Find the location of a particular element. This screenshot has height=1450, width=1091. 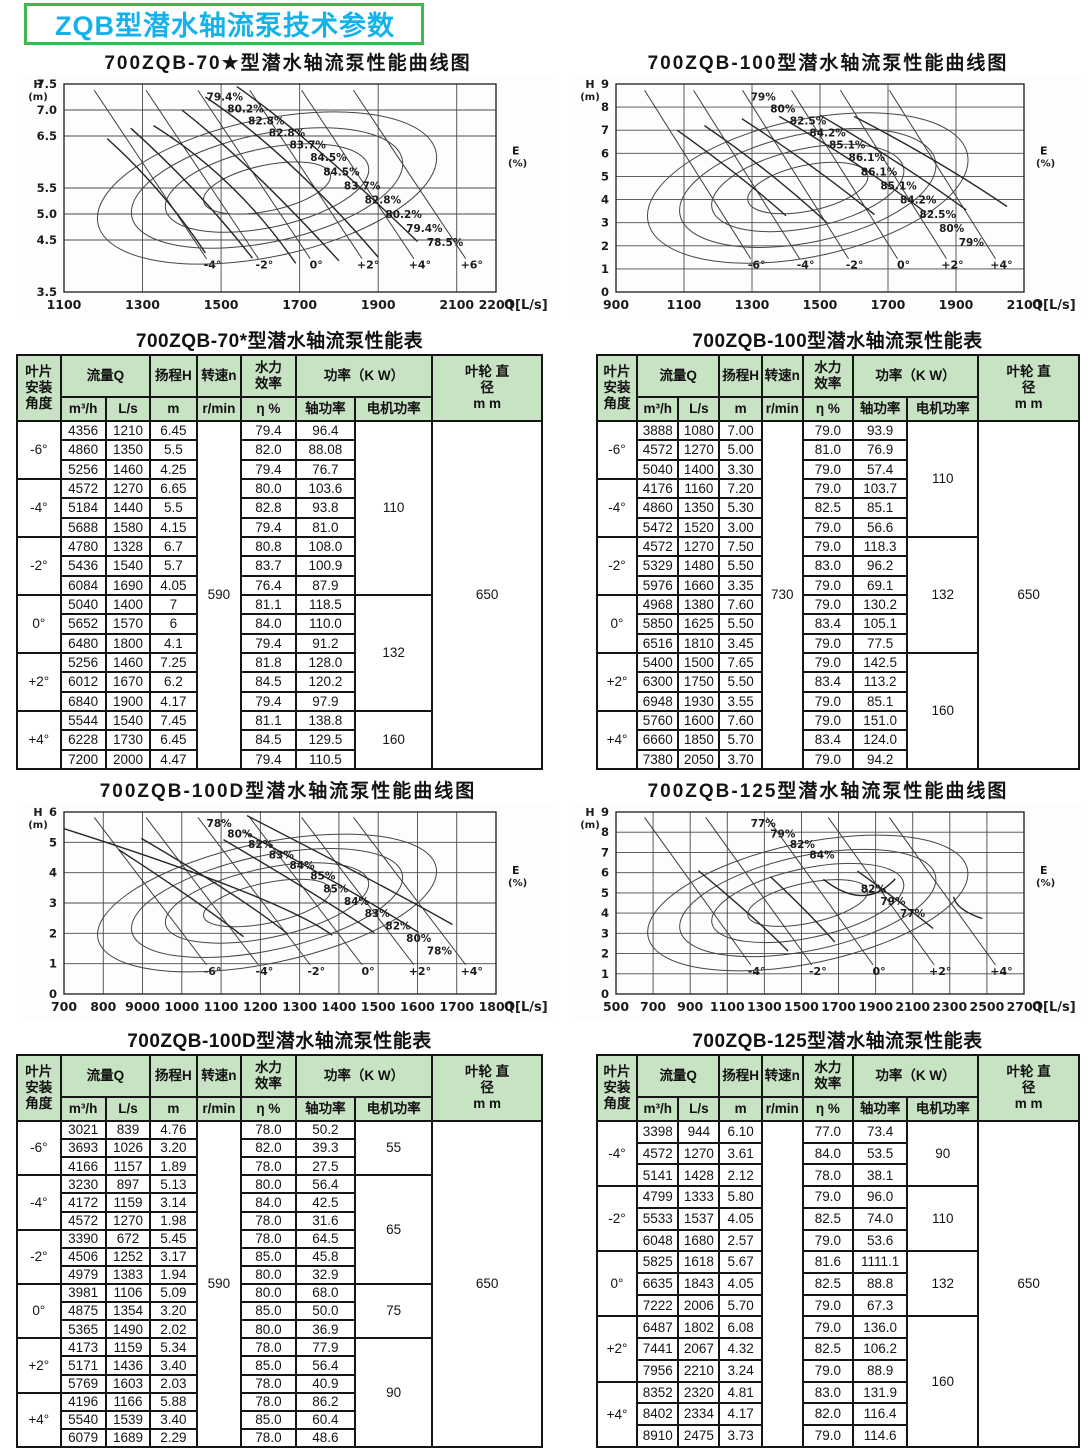

cell-shaft-power: 77.5 is located at coordinates (880, 643).